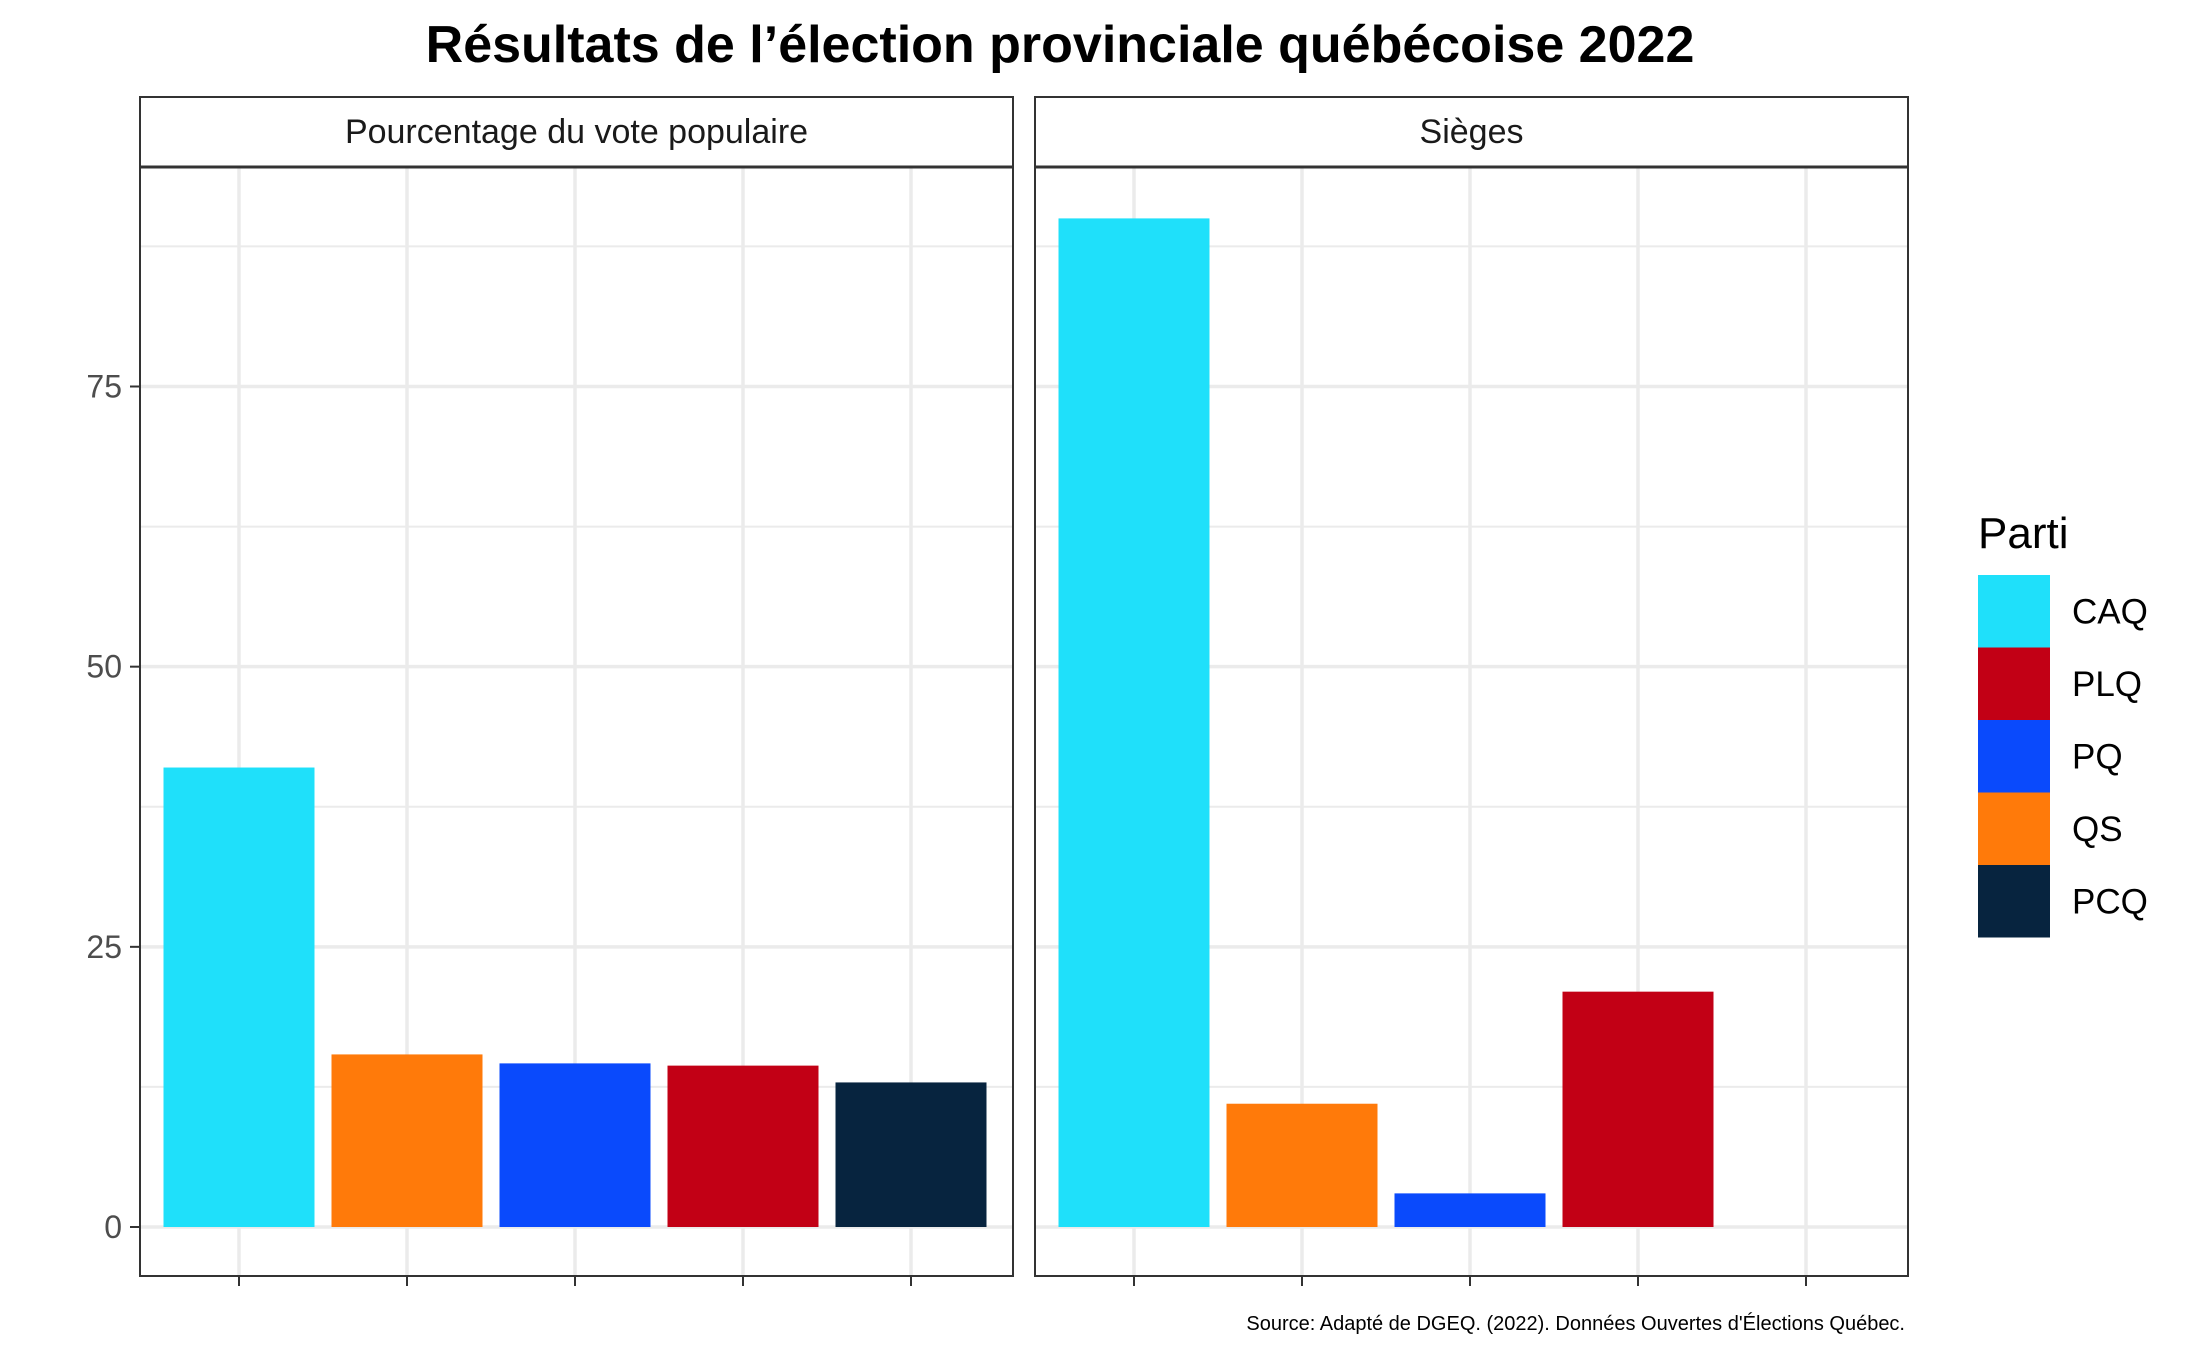  What do you see at coordinates (104, 947) in the screenshot?
I see `y-tick-label: 25` at bounding box center [104, 947].